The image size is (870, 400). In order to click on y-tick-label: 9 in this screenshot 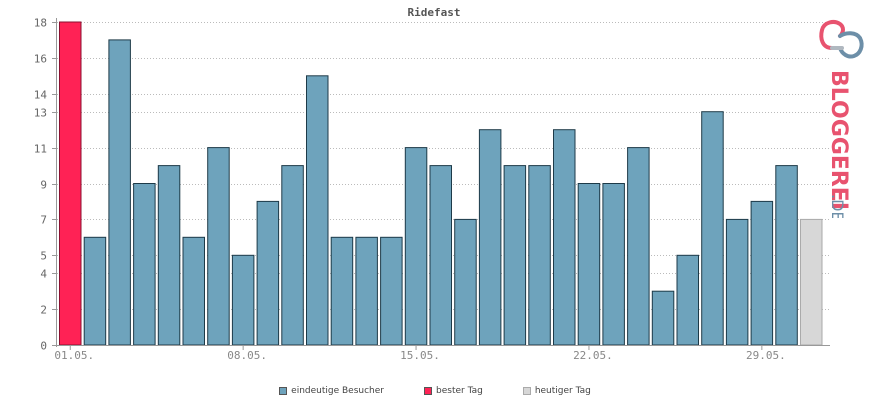, I will do `click(43, 185)`.